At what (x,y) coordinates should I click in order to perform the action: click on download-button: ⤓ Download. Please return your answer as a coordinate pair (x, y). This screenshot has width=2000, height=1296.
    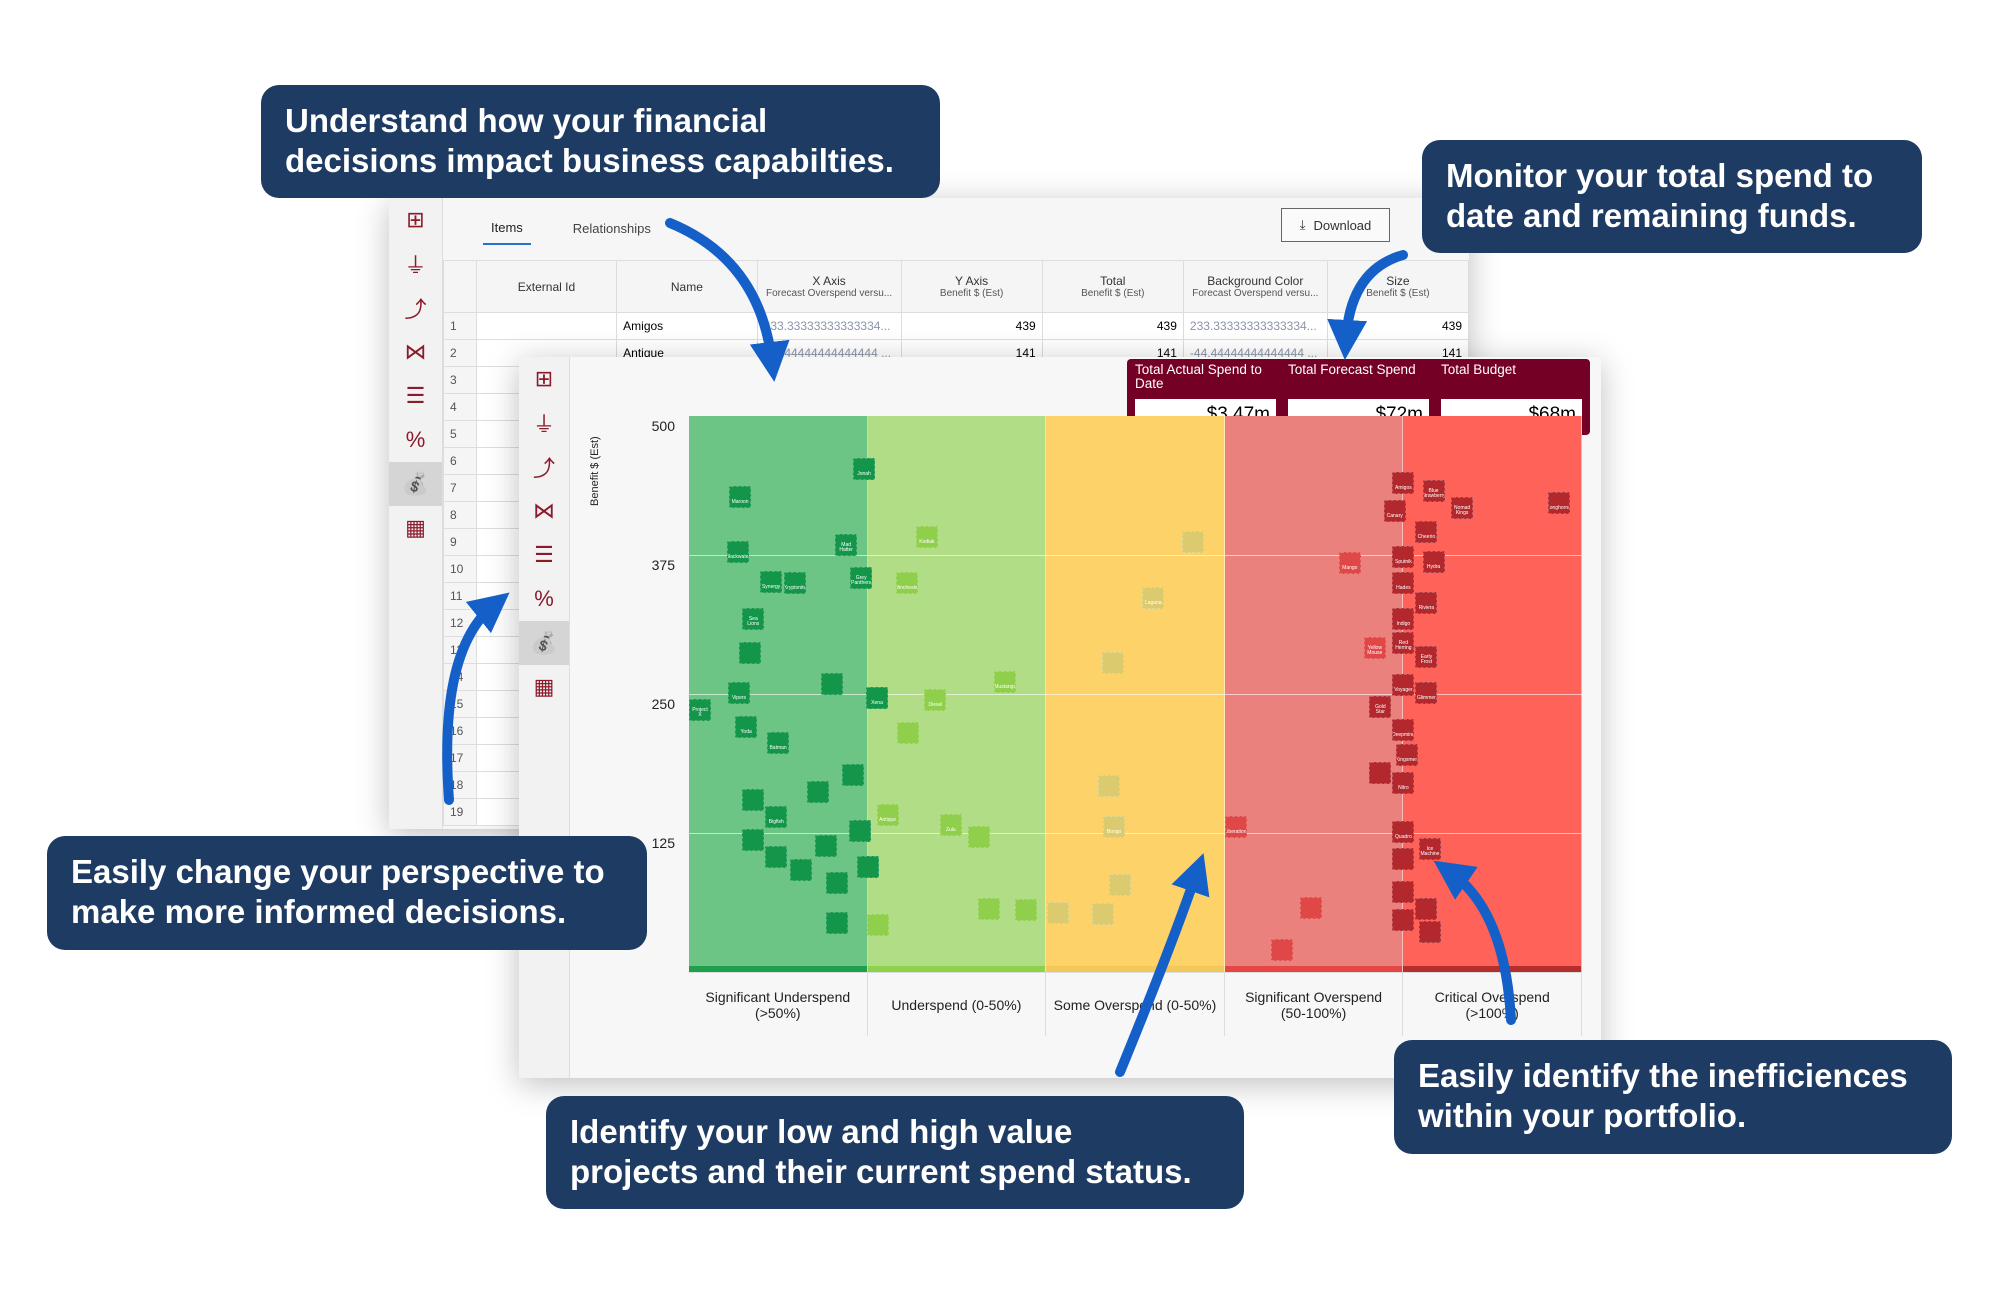
    Looking at the image, I should click on (1335, 225).